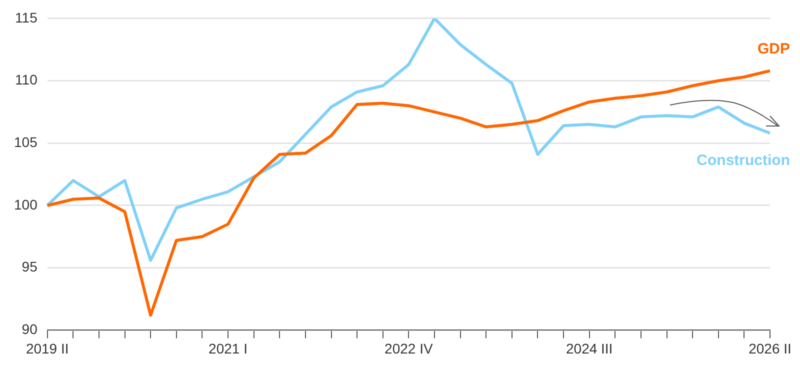 The height and width of the screenshot is (375, 800). What do you see at coordinates (228, 348) in the screenshot?
I see `x-tick-label: 2021 I` at bounding box center [228, 348].